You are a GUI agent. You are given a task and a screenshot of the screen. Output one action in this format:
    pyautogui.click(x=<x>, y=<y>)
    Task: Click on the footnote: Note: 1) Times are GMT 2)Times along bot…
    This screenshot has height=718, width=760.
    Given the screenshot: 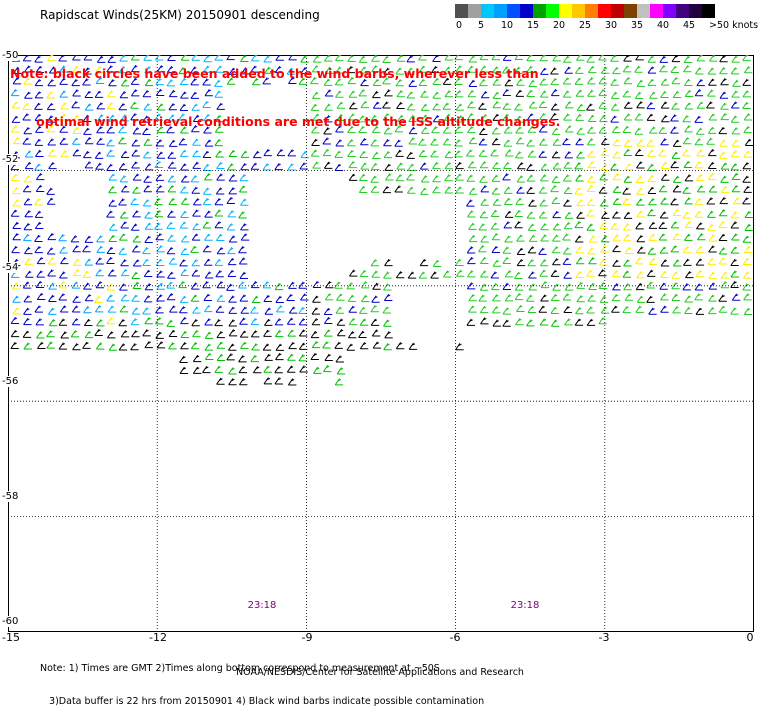 What is the action you would take?
    pyautogui.click(x=262, y=679)
    